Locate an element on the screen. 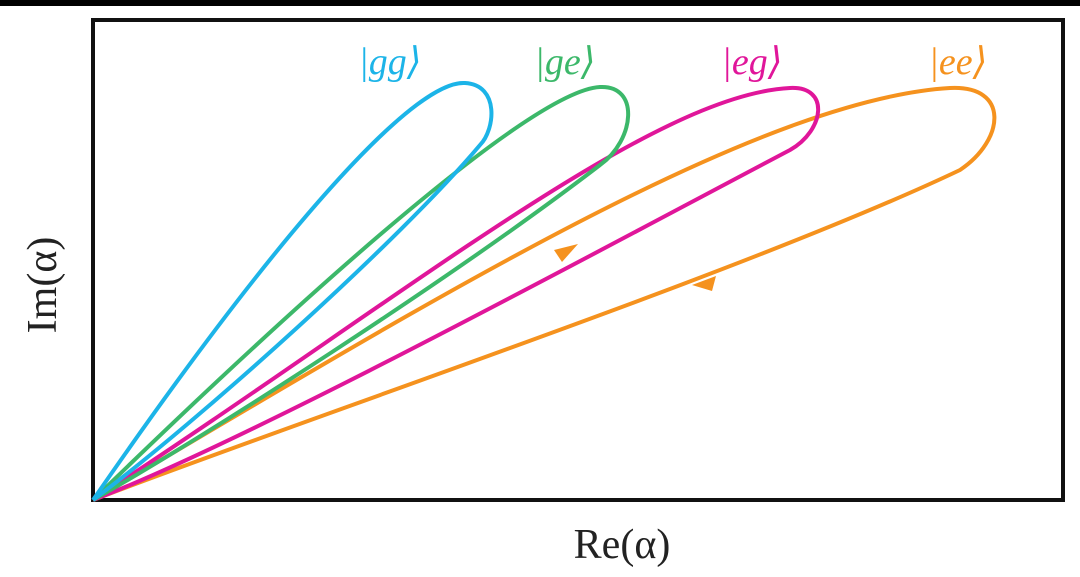  loop-label: |ee⟩ is located at coordinates (957, 62).